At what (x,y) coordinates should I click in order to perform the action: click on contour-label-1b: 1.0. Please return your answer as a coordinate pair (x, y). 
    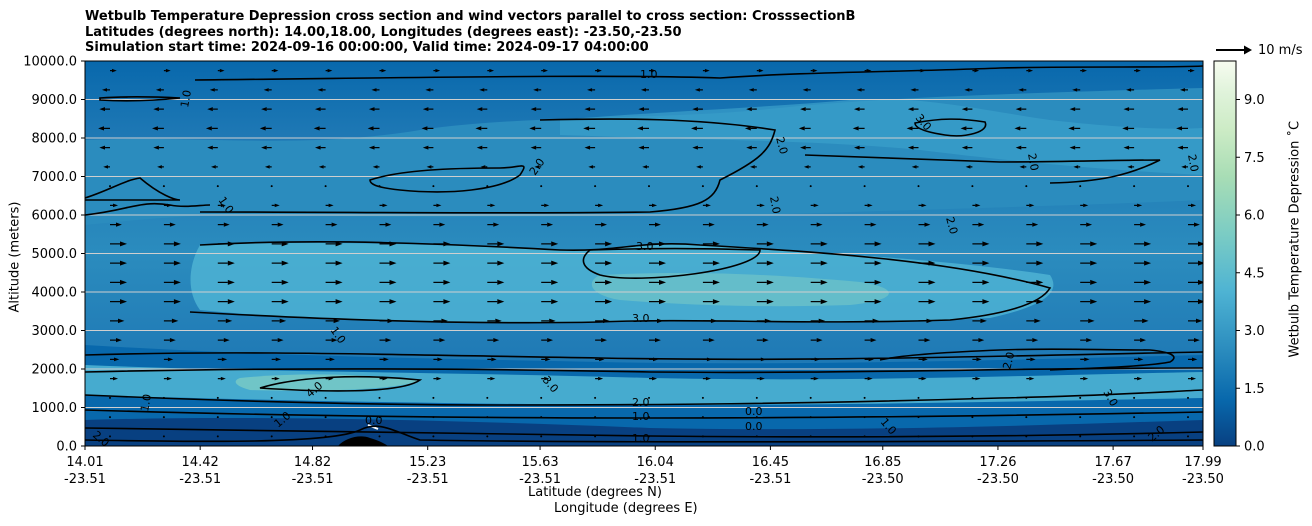
    Looking at the image, I should click on (186, 98).